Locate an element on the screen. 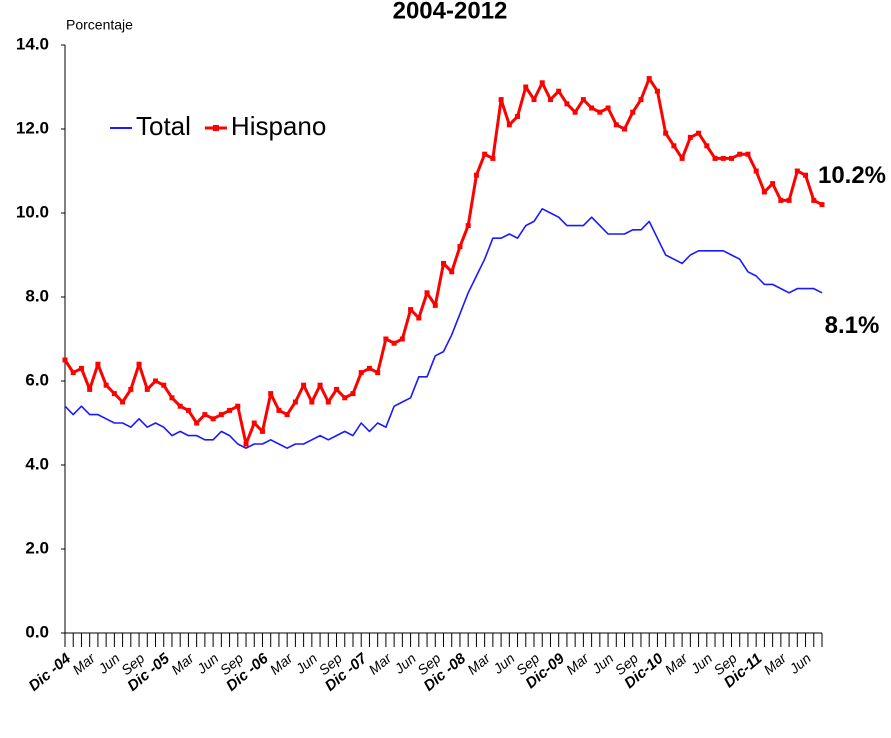  y-tick-label: 2.0 is located at coordinates (37, 547).